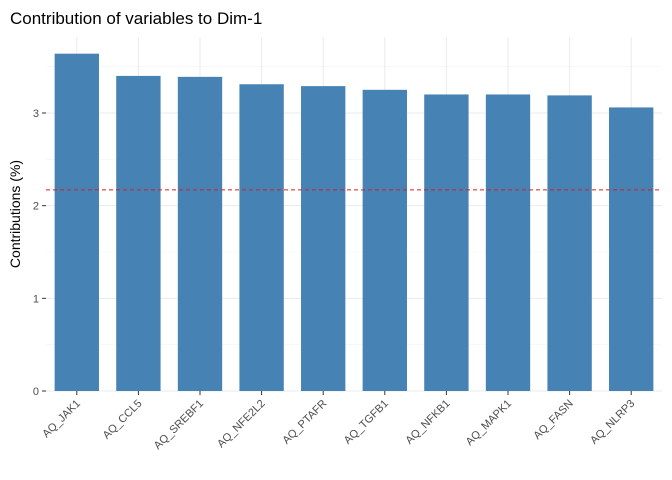 This screenshot has width=672, height=480. I want to click on bar-aq-fasn, so click(569, 243).